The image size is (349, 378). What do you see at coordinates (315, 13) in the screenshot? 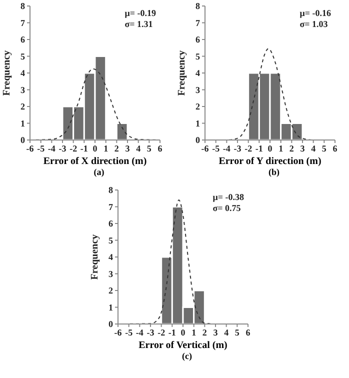
I see `annotation: μ= -0.16` at bounding box center [315, 13].